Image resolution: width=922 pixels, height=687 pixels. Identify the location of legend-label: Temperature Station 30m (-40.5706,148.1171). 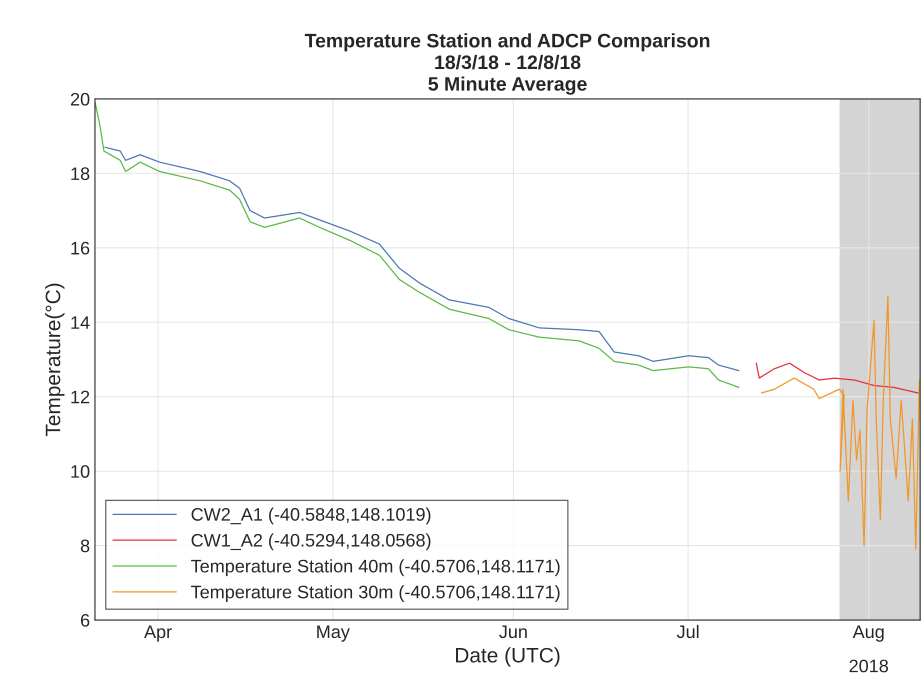
(375, 593).